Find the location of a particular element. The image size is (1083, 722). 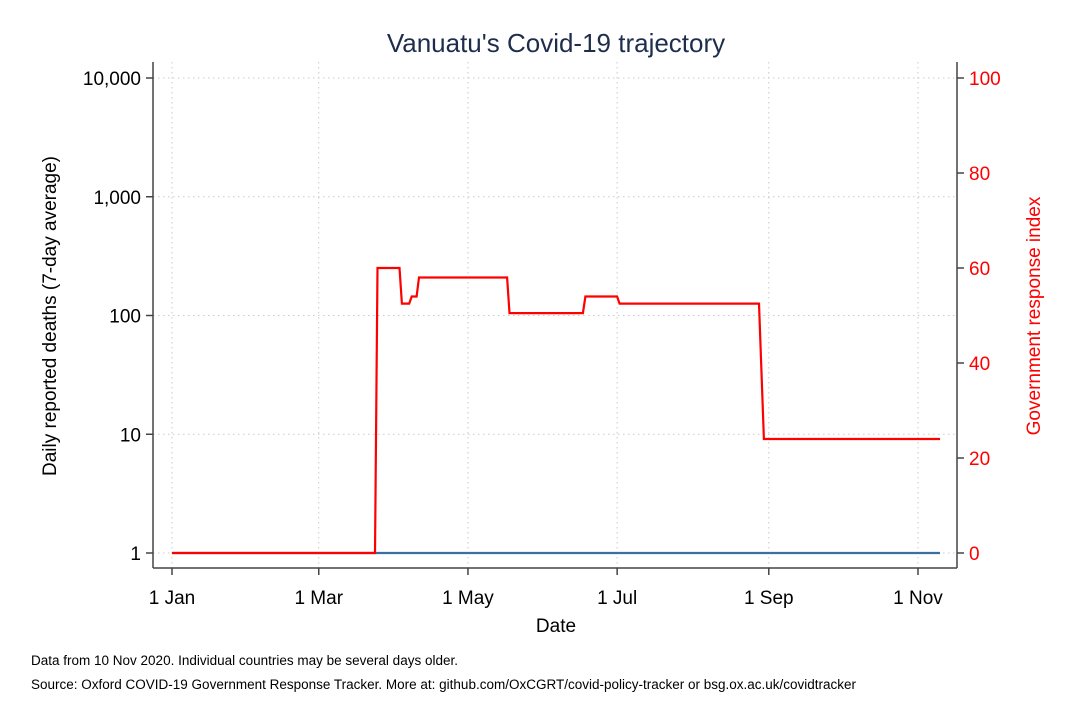

x-axis-title: Date is located at coordinates (556, 626).